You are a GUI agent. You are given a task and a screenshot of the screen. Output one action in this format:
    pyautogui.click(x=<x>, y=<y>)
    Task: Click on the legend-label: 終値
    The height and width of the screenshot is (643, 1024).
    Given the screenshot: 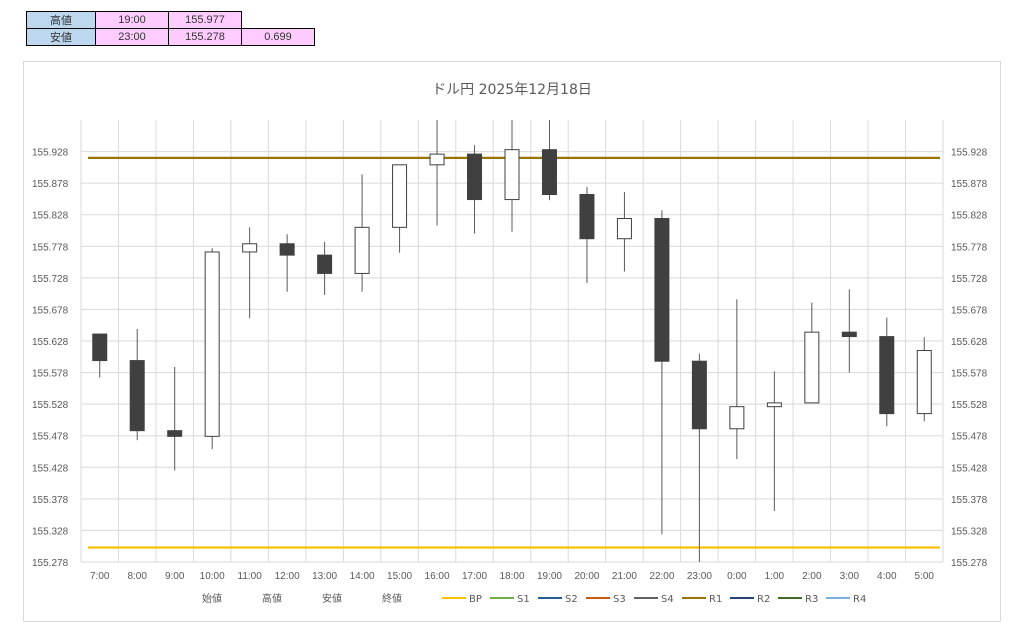 What is the action you would take?
    pyautogui.click(x=392, y=598)
    